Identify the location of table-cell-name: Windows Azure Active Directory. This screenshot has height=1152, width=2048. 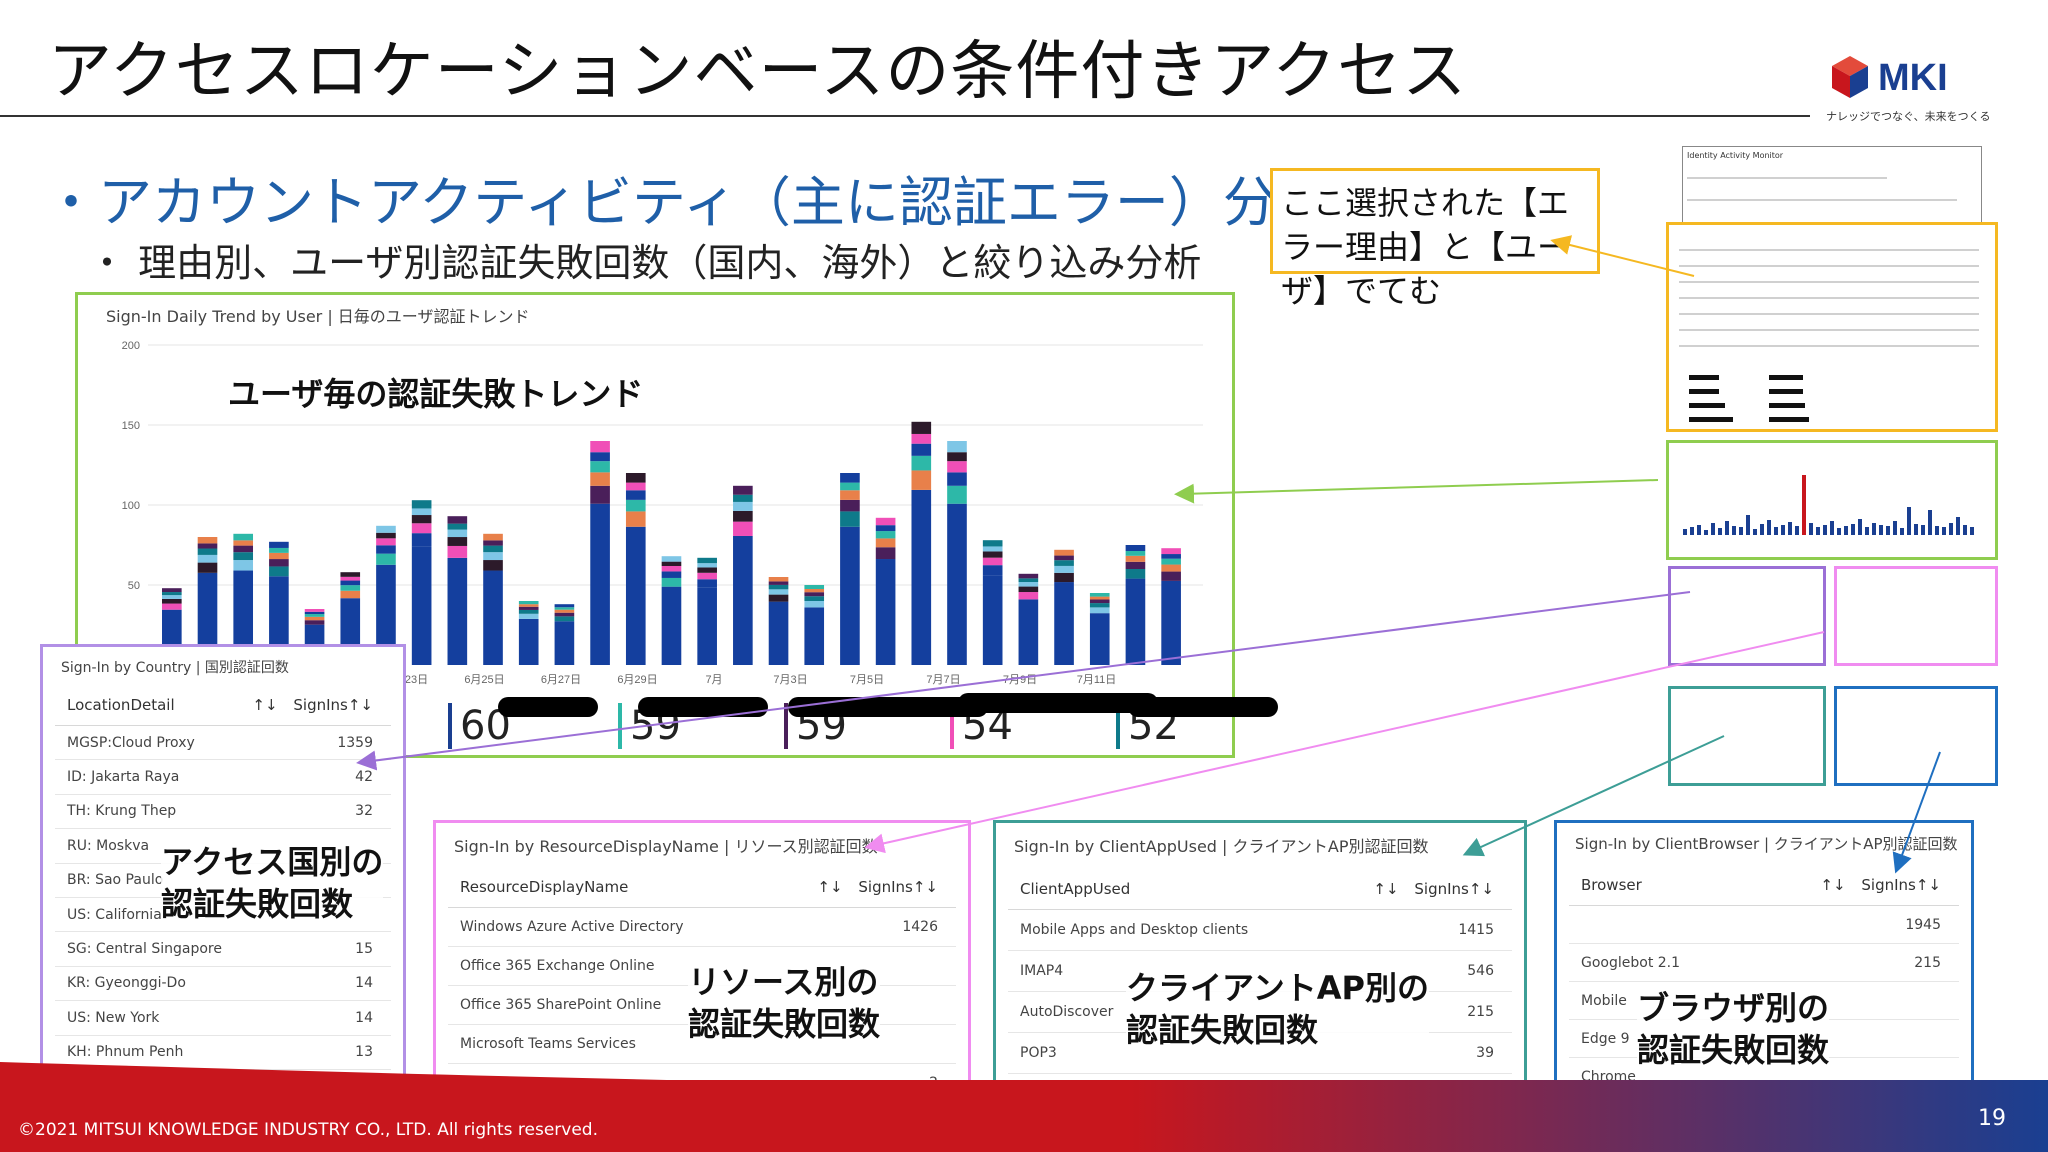
(572, 927).